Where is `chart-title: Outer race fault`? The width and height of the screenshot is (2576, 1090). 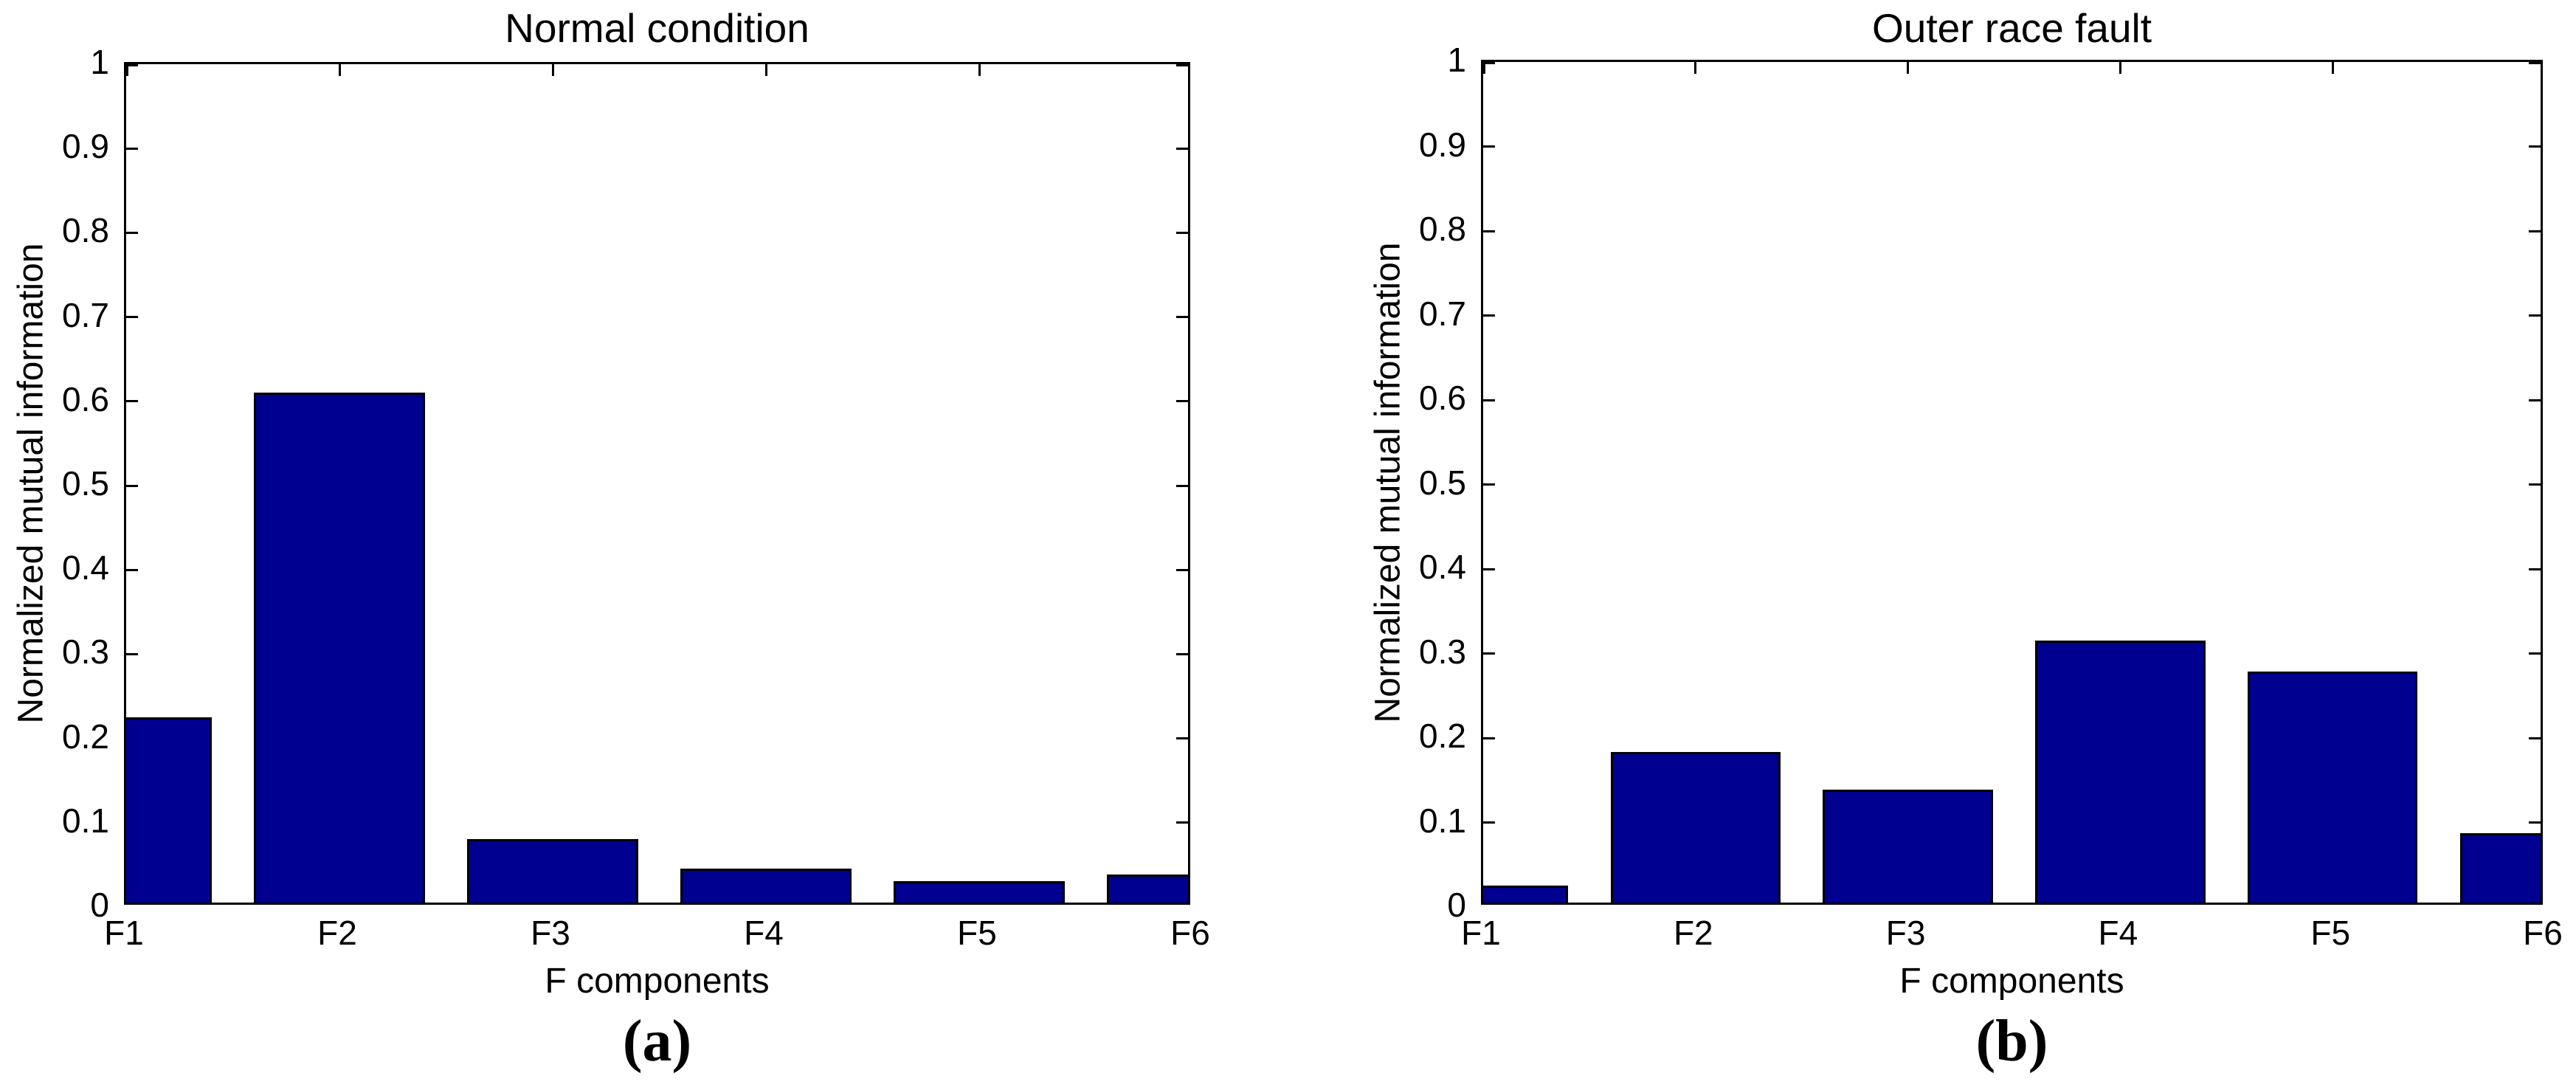 chart-title: Outer race fault is located at coordinates (2011, 28).